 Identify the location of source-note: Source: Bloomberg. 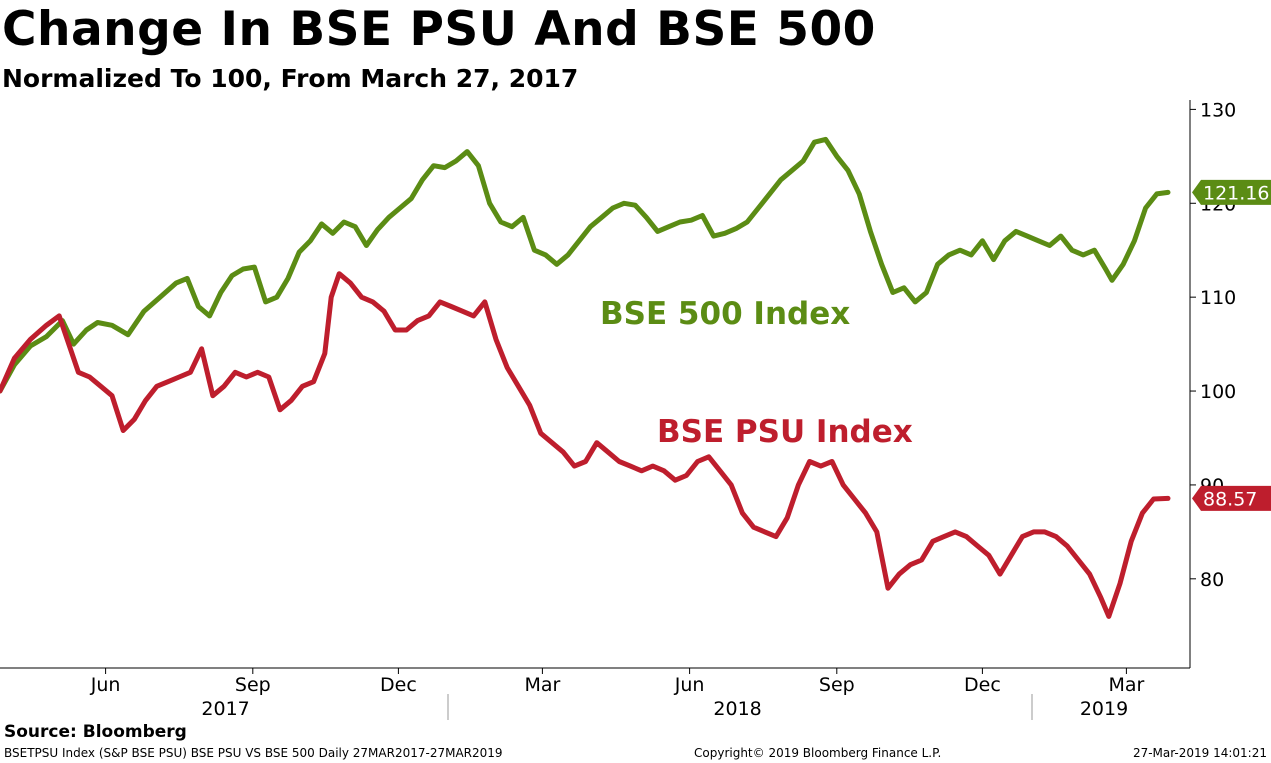
(95, 732).